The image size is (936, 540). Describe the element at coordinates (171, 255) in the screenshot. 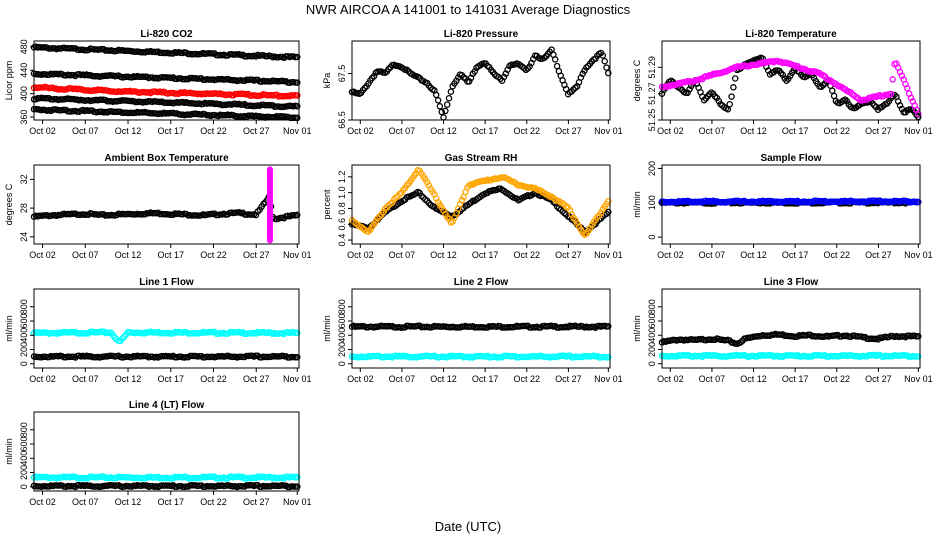

I see `box-temp-xtick-label: Oct 17` at that location.